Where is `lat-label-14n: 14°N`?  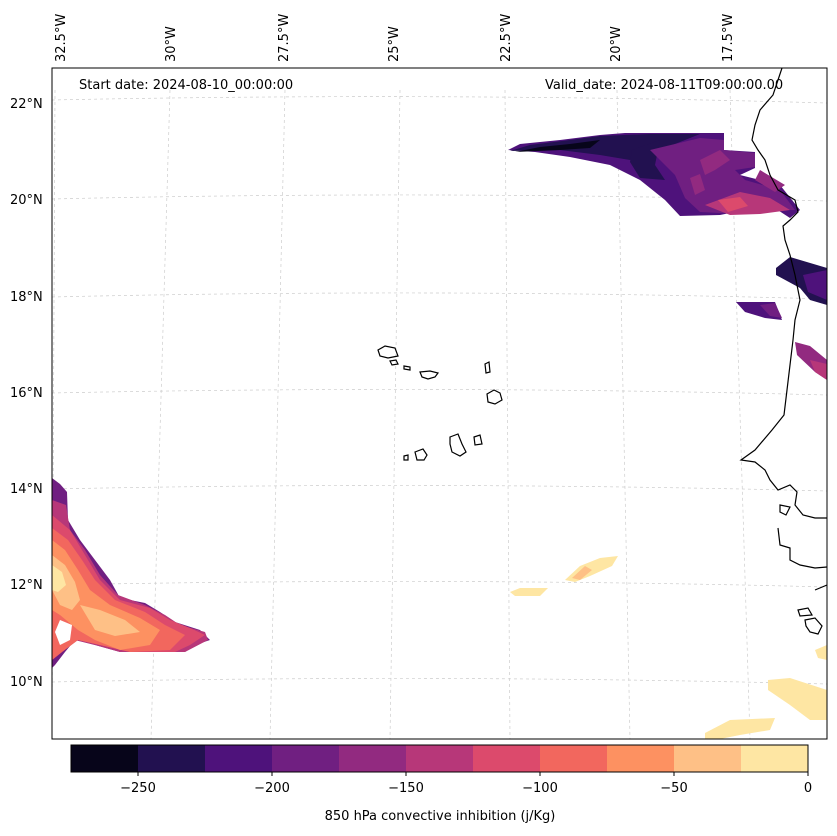 lat-label-14n: 14°N is located at coordinates (26, 489).